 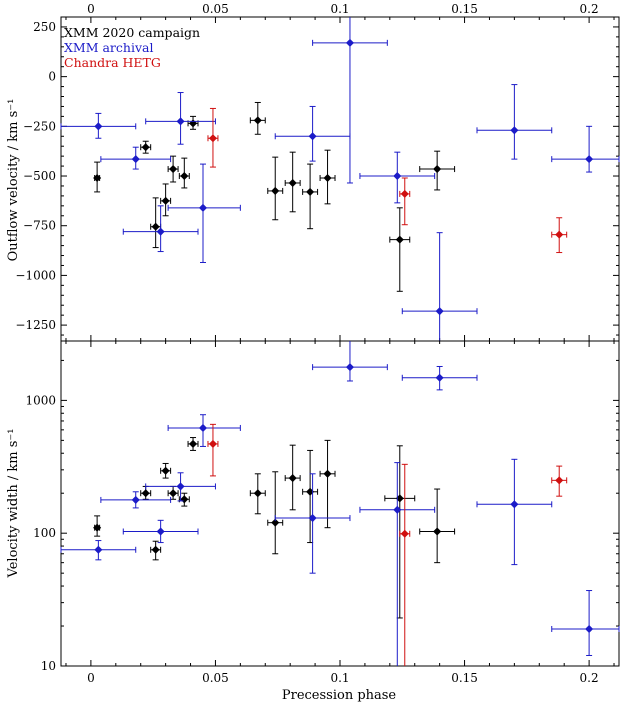 I want to click on legend-entry-xmm-archival: XMM archival, so click(x=108, y=47).